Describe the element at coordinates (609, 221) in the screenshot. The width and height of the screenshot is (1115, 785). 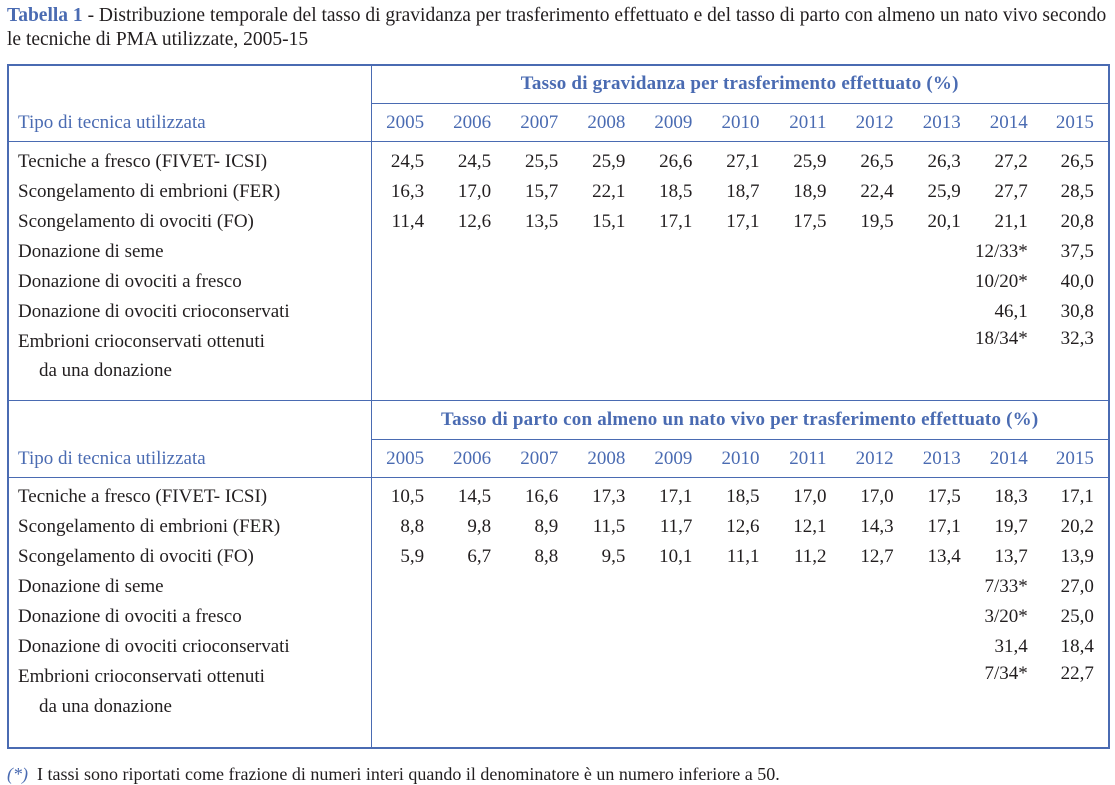
I see `rate-value: 15,1` at that location.